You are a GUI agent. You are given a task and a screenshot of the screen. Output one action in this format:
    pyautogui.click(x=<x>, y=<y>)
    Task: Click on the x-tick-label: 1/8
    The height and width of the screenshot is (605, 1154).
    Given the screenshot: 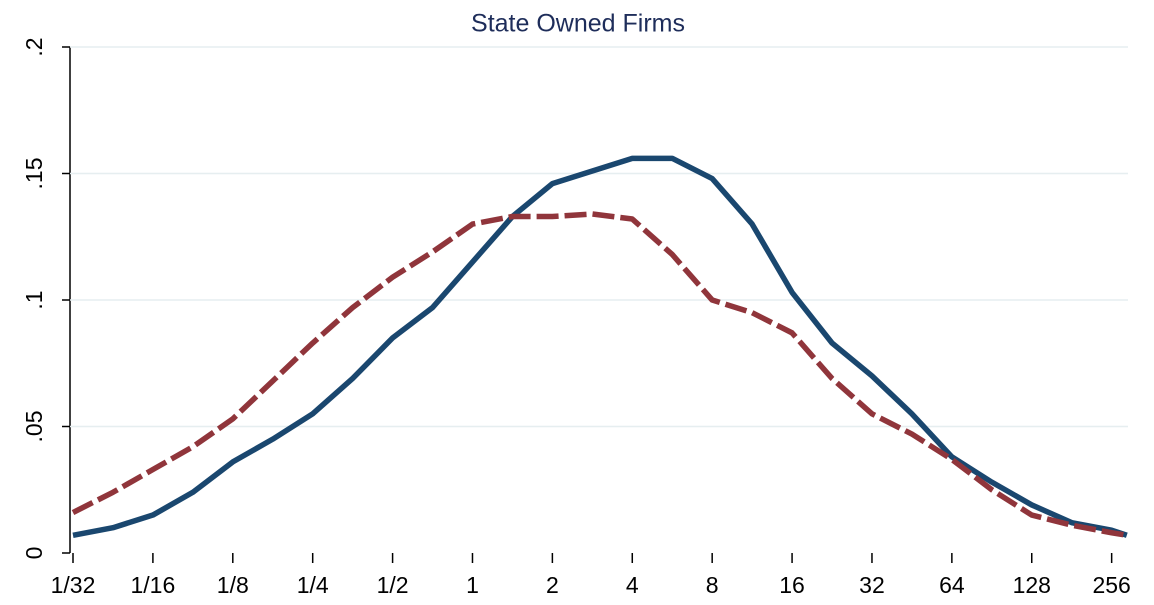 What is the action you would take?
    pyautogui.click(x=233, y=585)
    